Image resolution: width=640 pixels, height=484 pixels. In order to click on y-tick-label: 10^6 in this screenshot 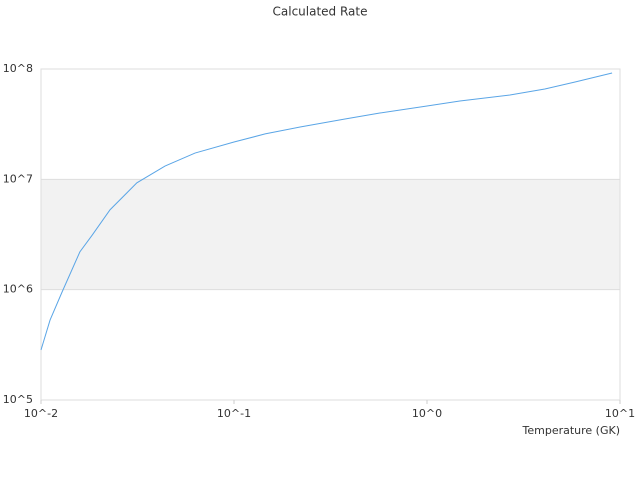, I will do `click(18, 289)`.